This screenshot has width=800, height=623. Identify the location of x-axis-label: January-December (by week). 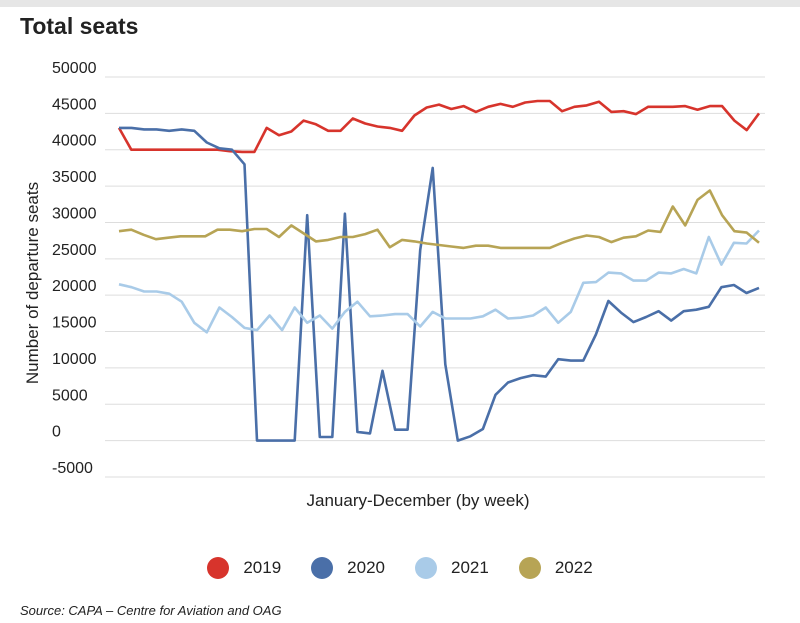
(418, 500).